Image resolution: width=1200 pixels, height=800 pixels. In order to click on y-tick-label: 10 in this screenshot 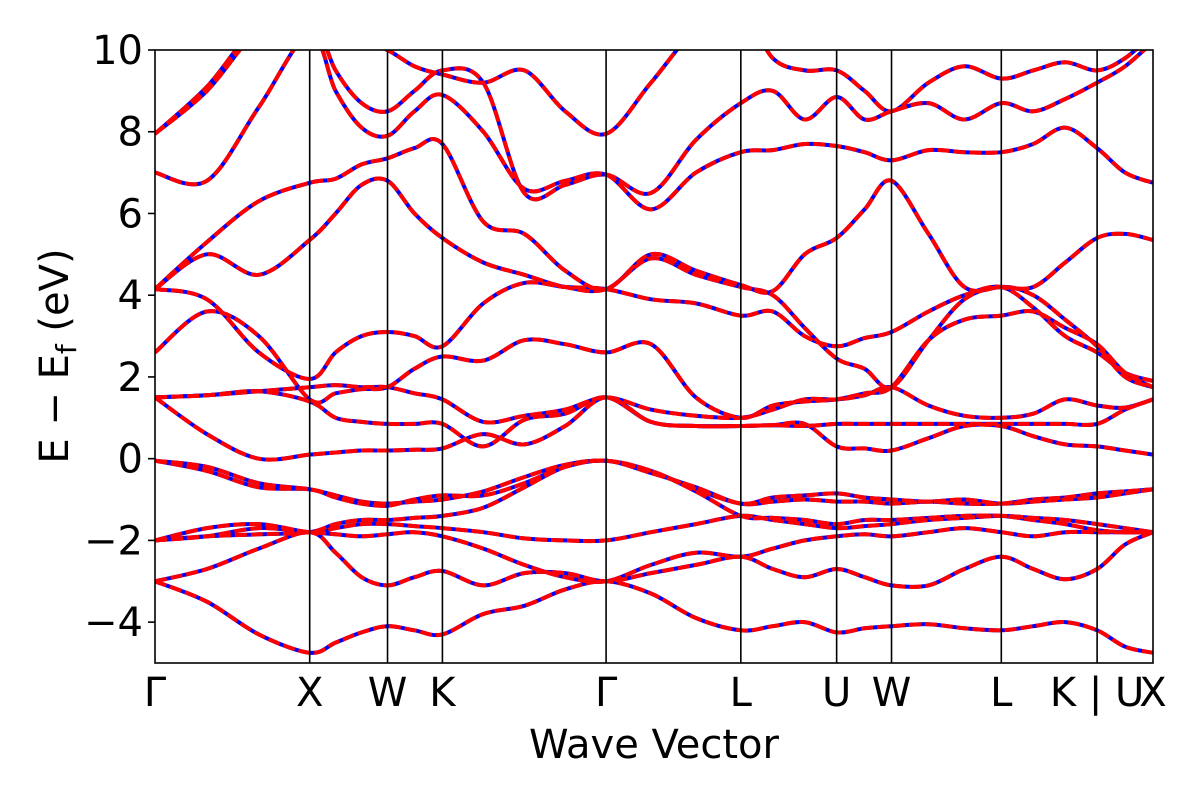, I will do `click(117, 51)`.